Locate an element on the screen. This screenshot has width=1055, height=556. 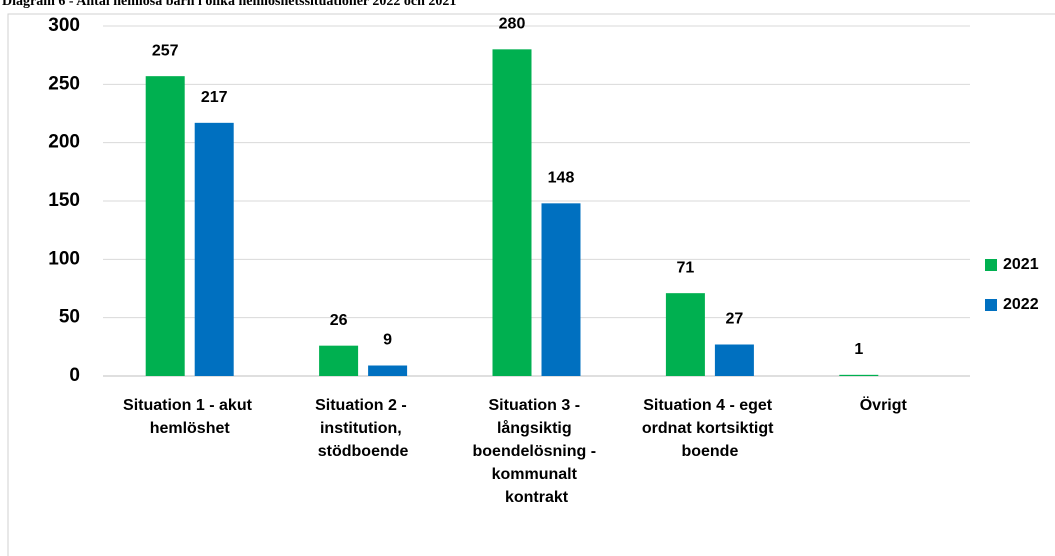
legend-label: 2022 is located at coordinates (1021, 304).